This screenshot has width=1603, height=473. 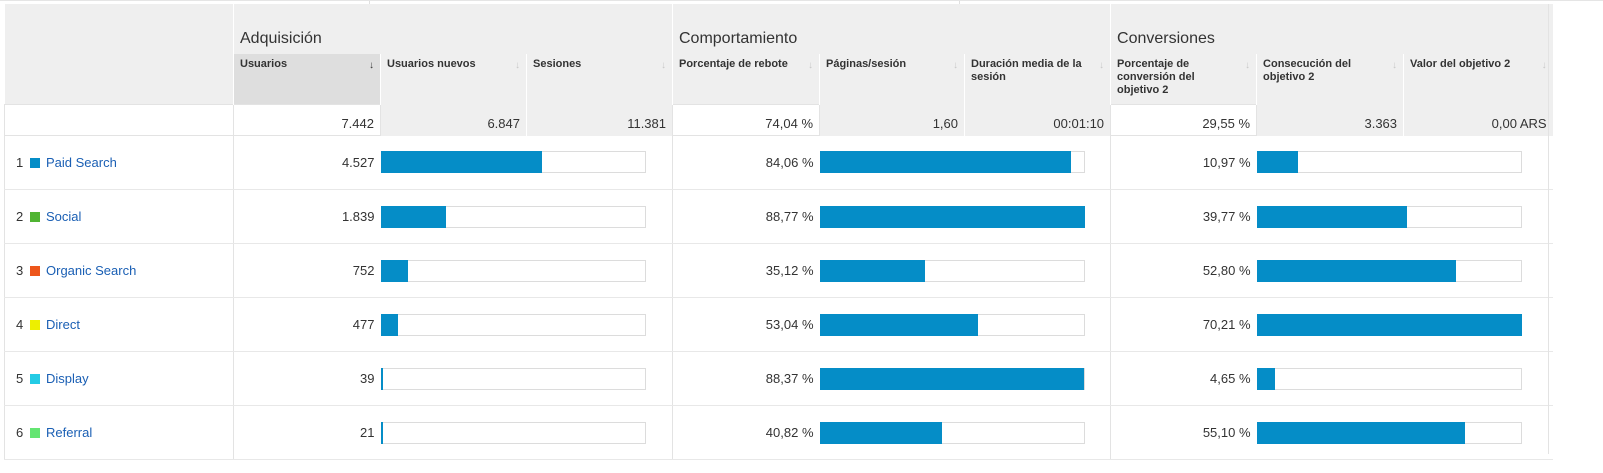 I want to click on dimension-cell: 1 Paid Search, so click(x=119, y=162).